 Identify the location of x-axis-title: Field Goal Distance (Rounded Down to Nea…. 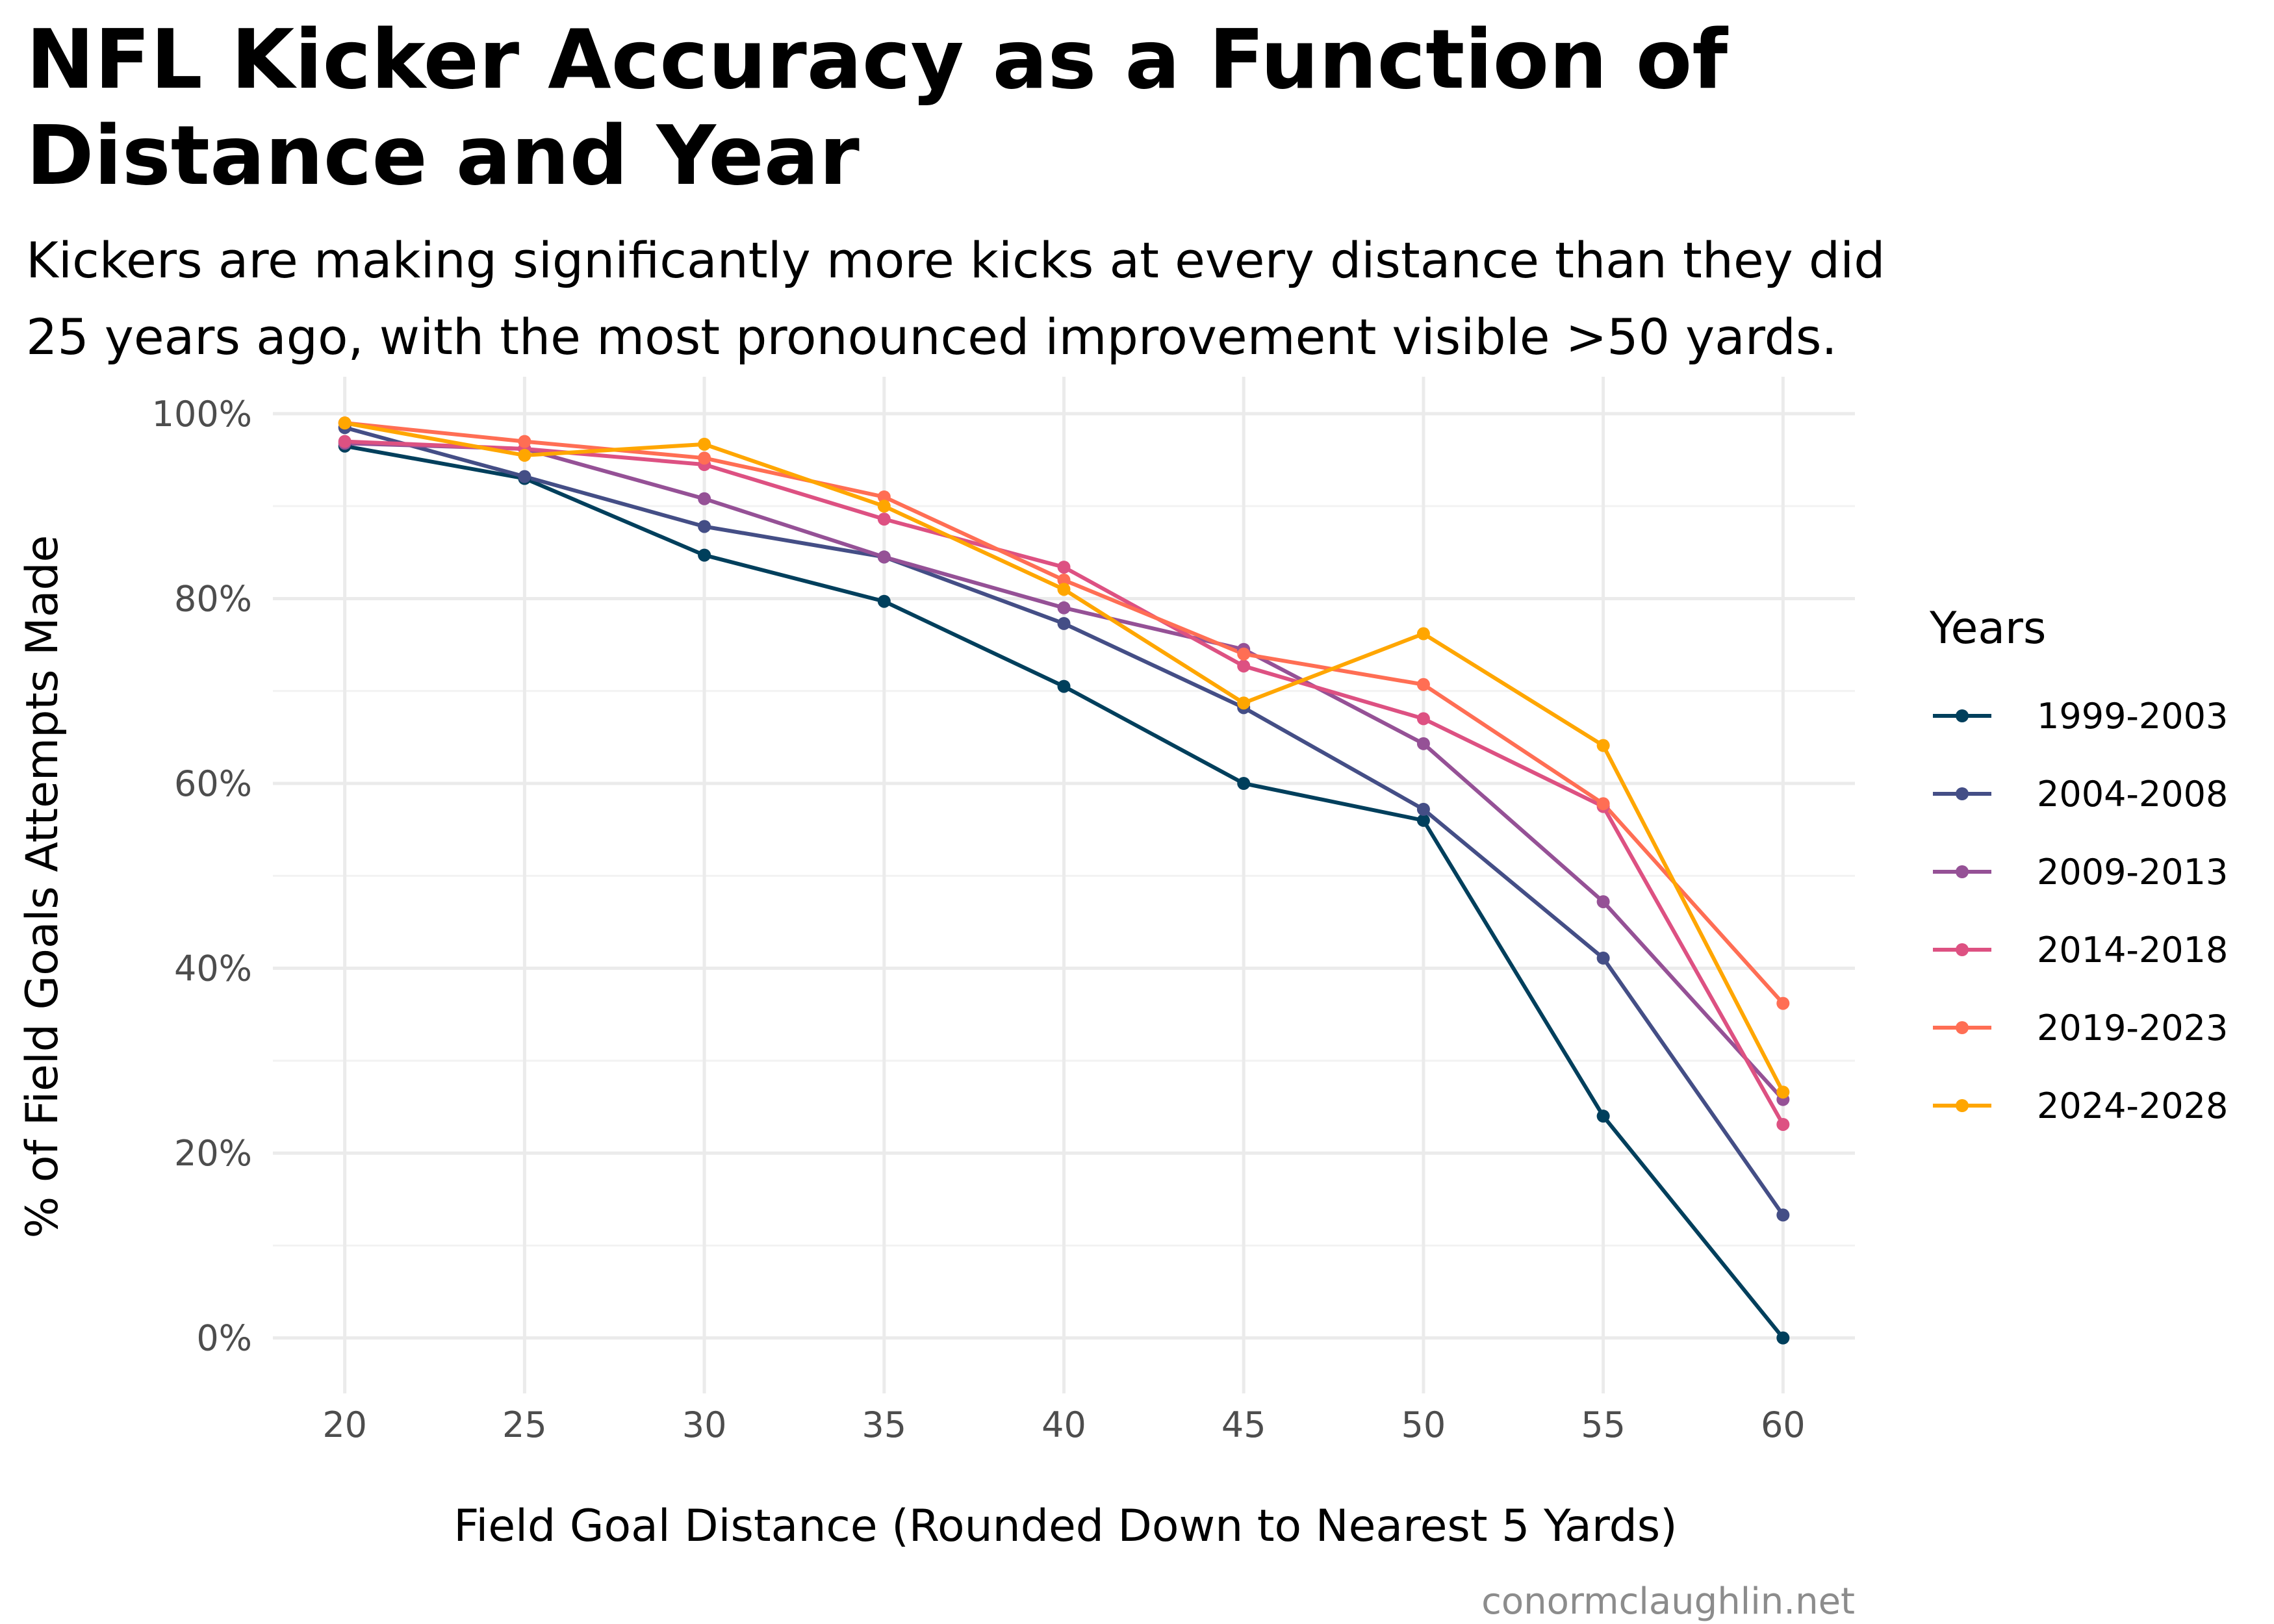
(1065, 1526).